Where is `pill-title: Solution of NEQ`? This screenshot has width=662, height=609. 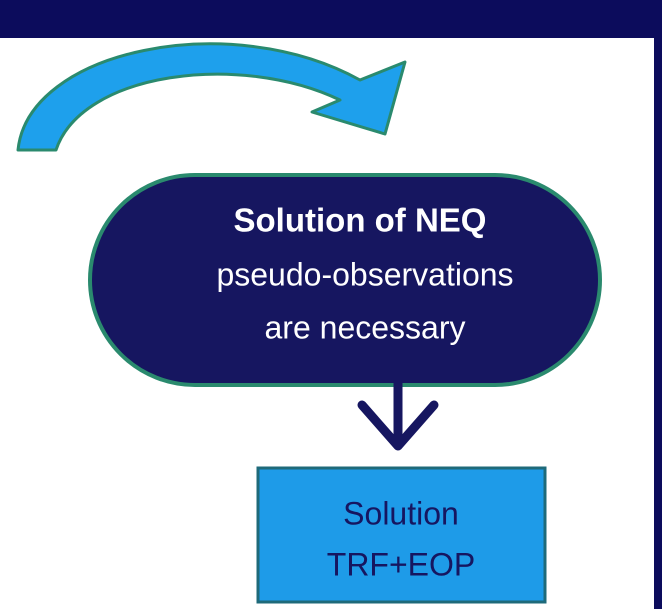 pill-title: Solution of NEQ is located at coordinates (360, 220).